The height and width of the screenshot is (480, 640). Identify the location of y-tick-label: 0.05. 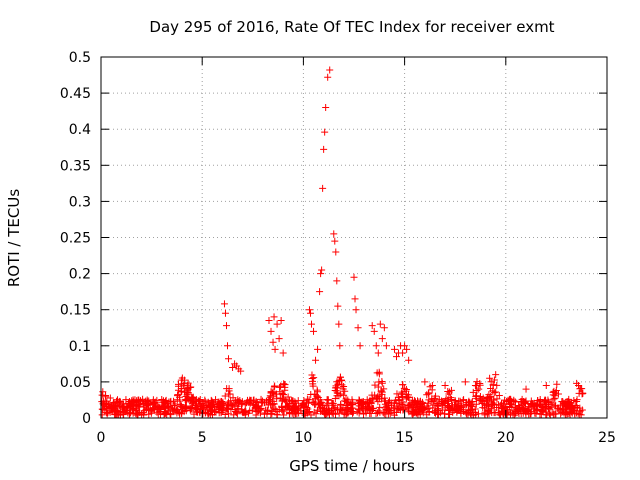
(75, 383).